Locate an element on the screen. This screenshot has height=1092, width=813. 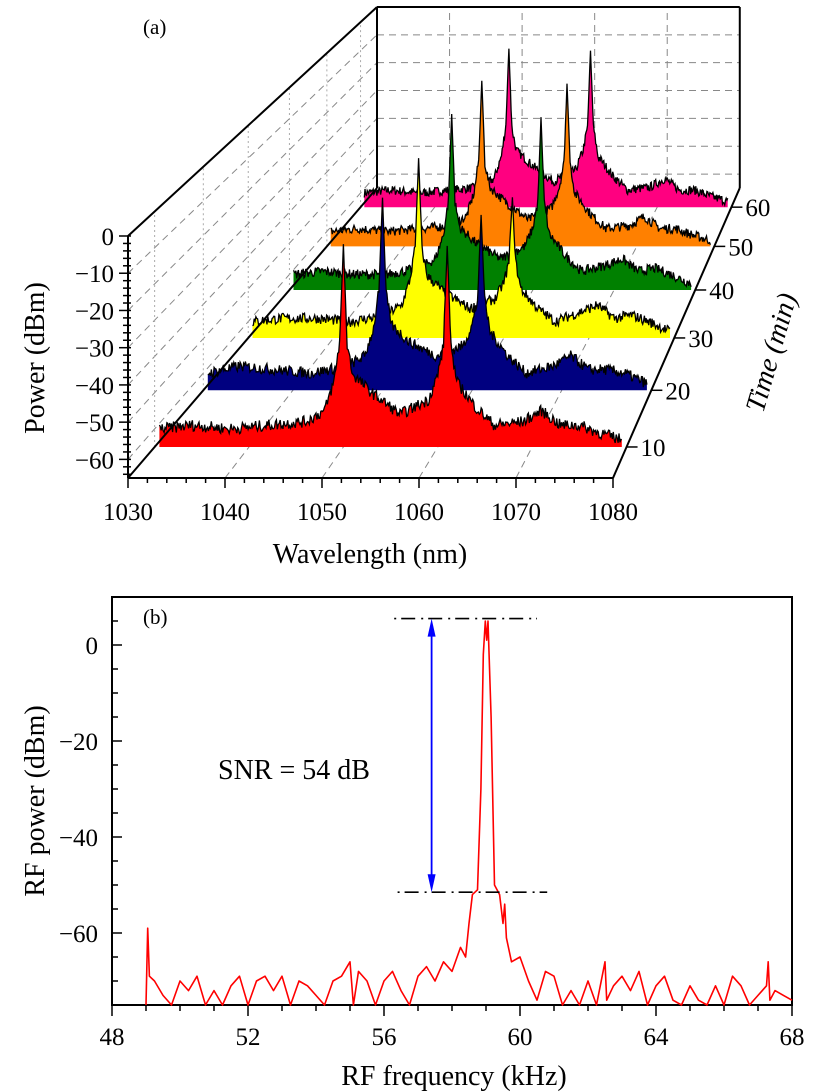
panel-b-y-axis-label: RF power (dBm) is located at coordinates (35, 800).